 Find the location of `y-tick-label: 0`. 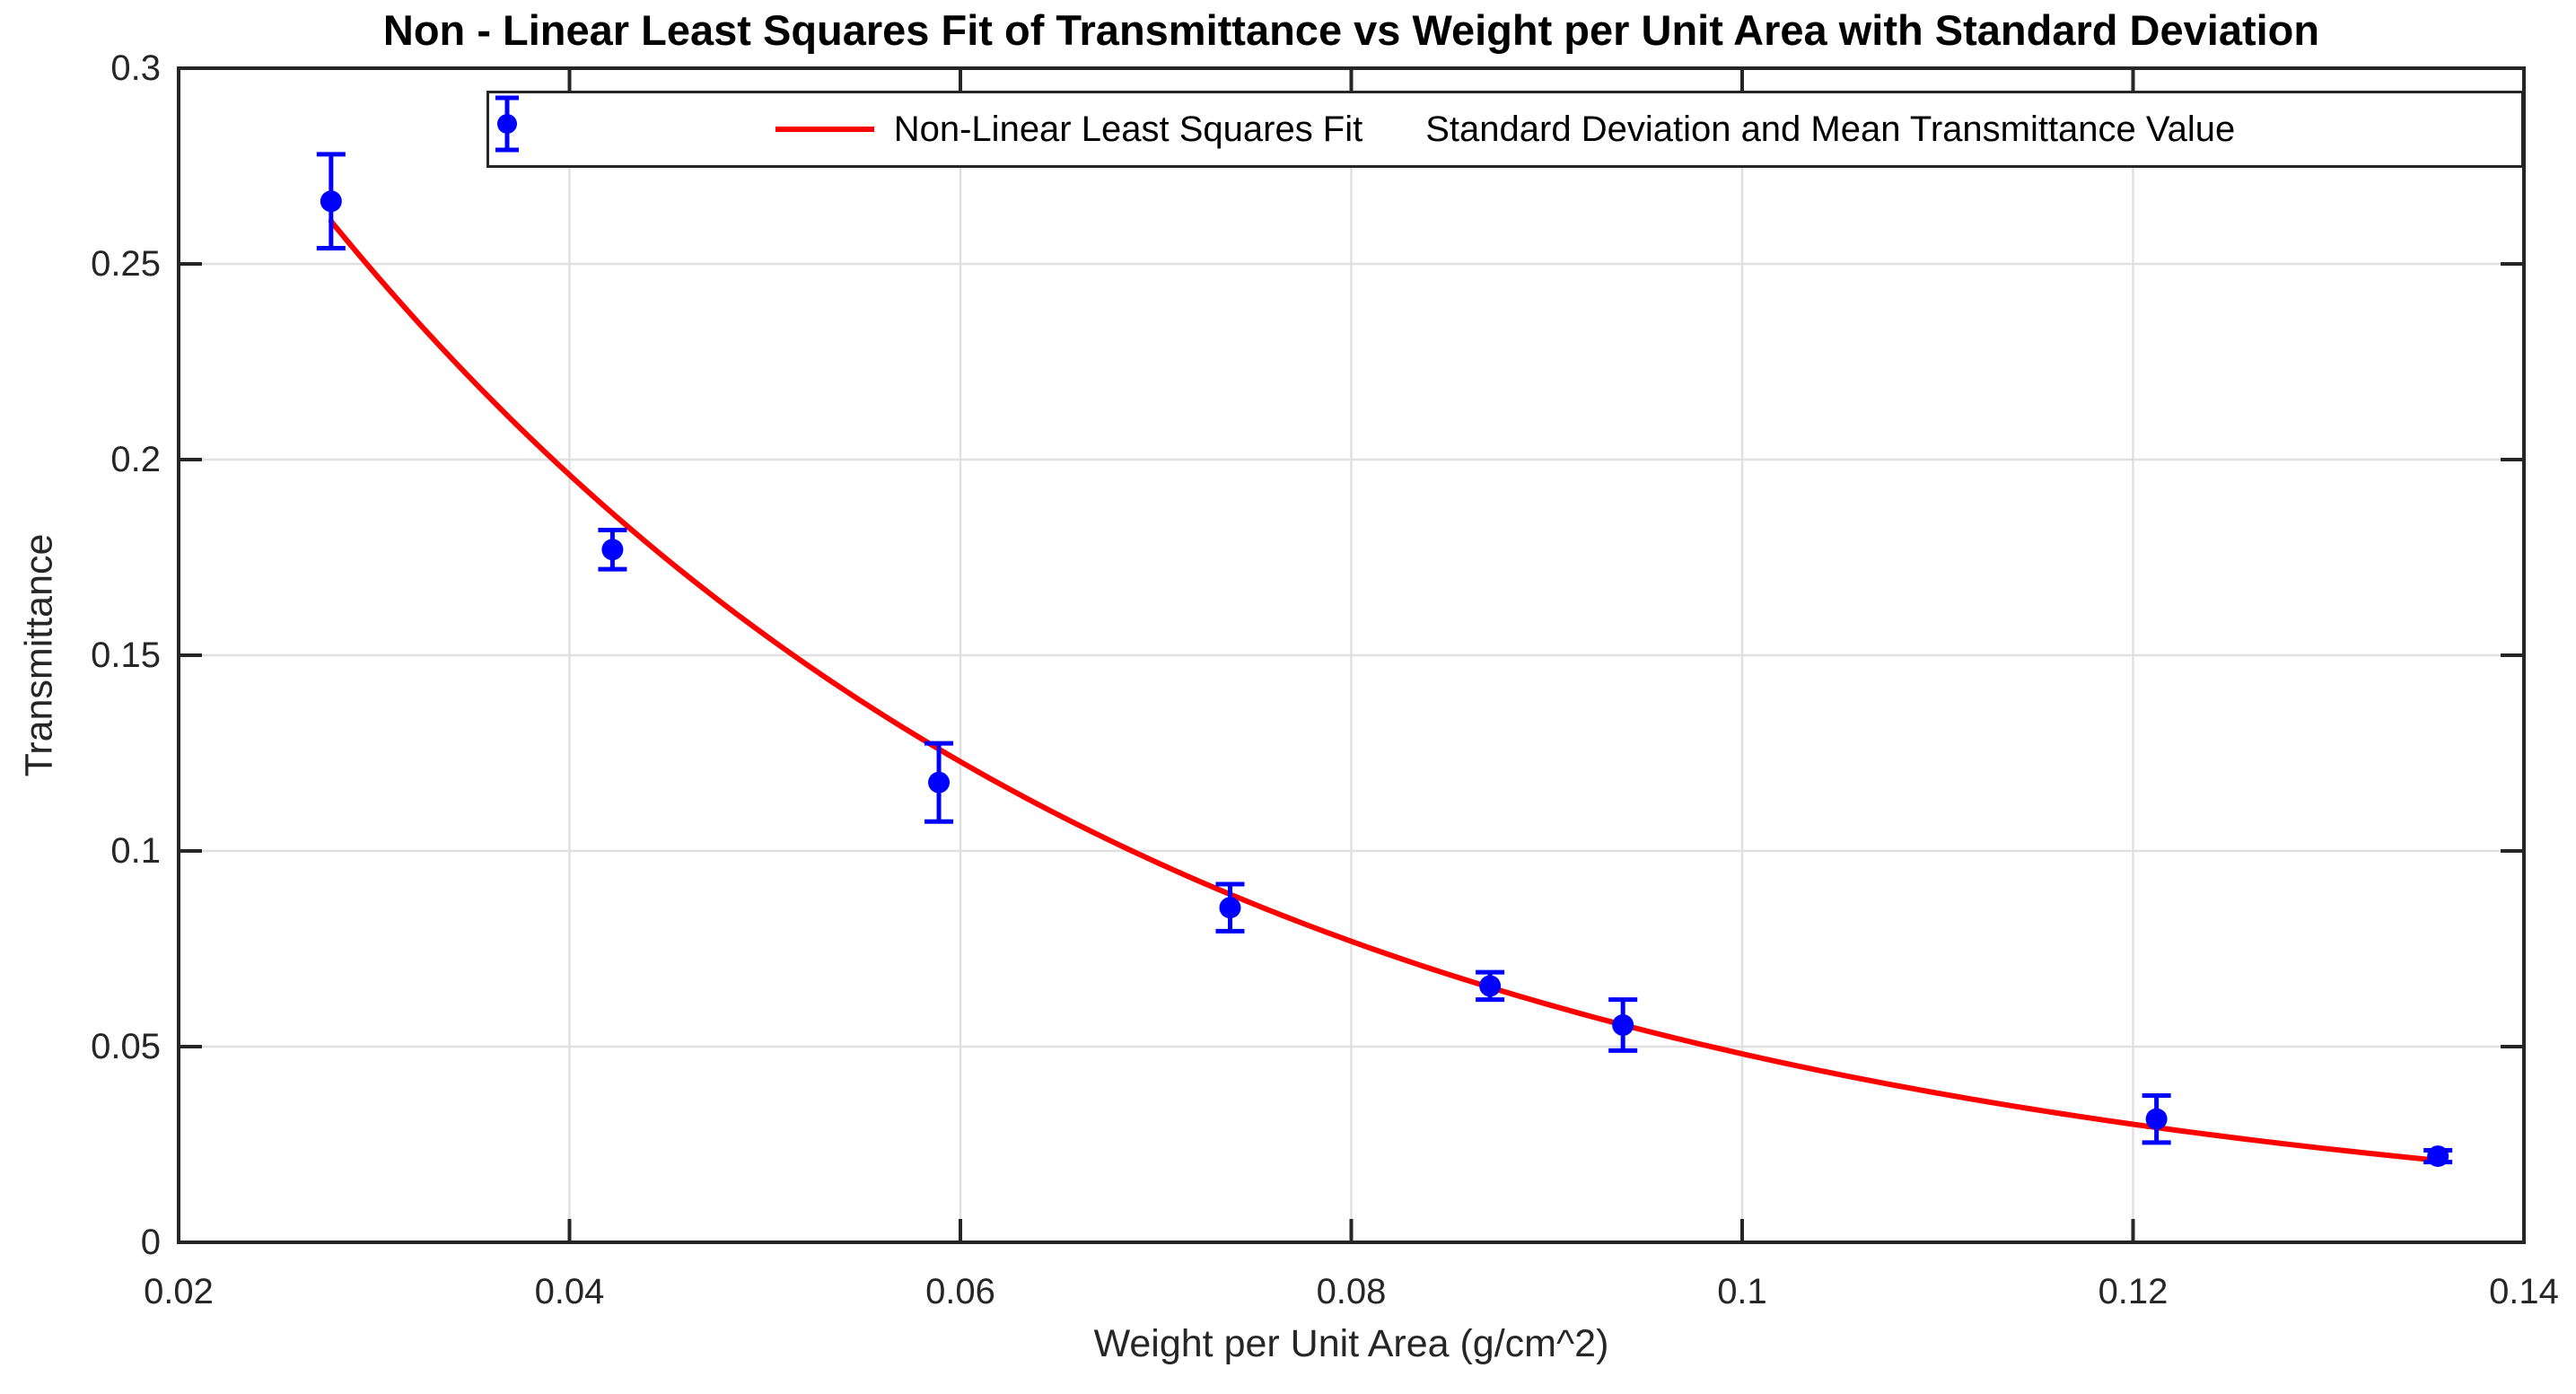

y-tick-label: 0 is located at coordinates (151, 1242).